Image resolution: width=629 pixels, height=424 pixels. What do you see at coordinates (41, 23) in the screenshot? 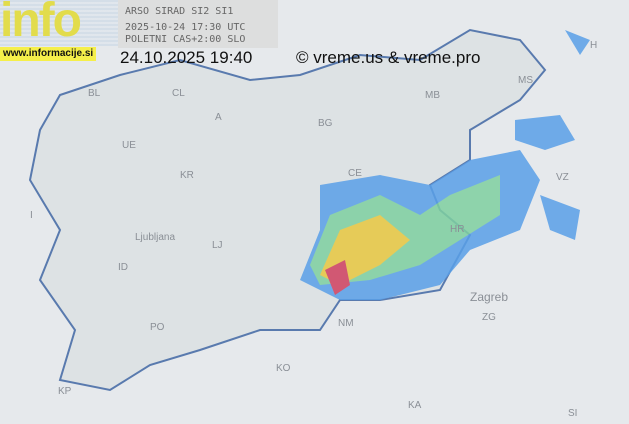
I see `info-logo: info` at bounding box center [41, 23].